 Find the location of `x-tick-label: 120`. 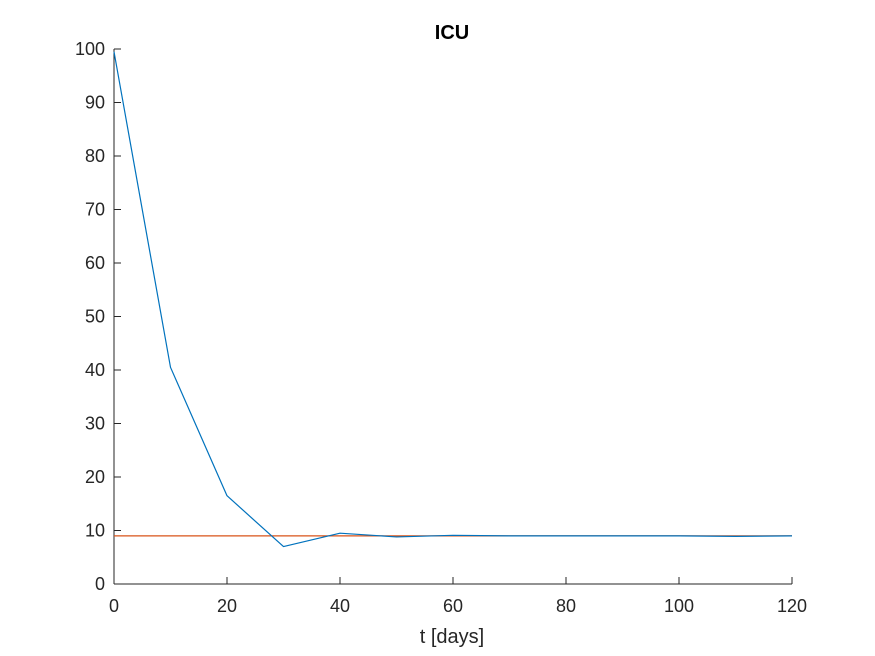

x-tick-label: 120 is located at coordinates (792, 606).